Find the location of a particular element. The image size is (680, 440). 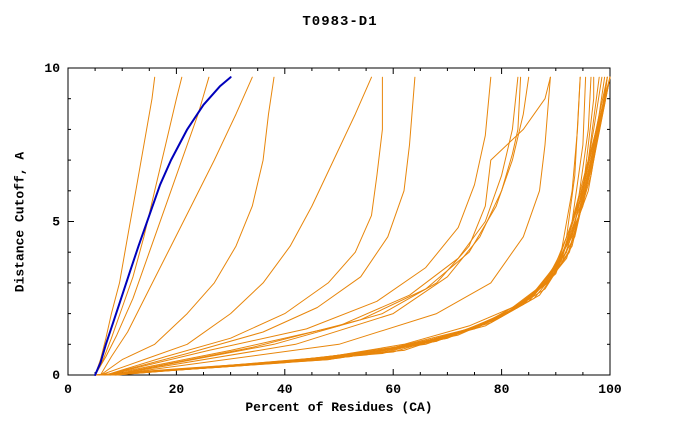

y-axis-label: Distance Cutoff, A is located at coordinates (20, 222).